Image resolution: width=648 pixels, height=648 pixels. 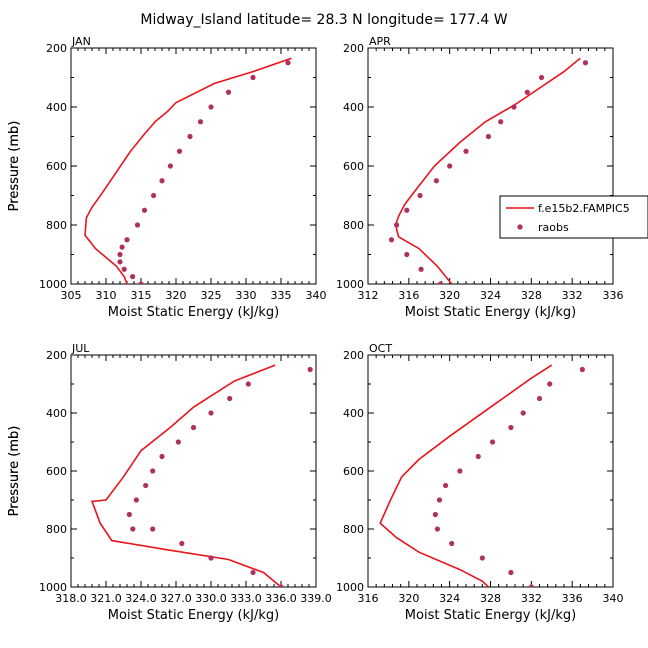 I want to click on x-tick-label: 315, so click(x=141, y=295).